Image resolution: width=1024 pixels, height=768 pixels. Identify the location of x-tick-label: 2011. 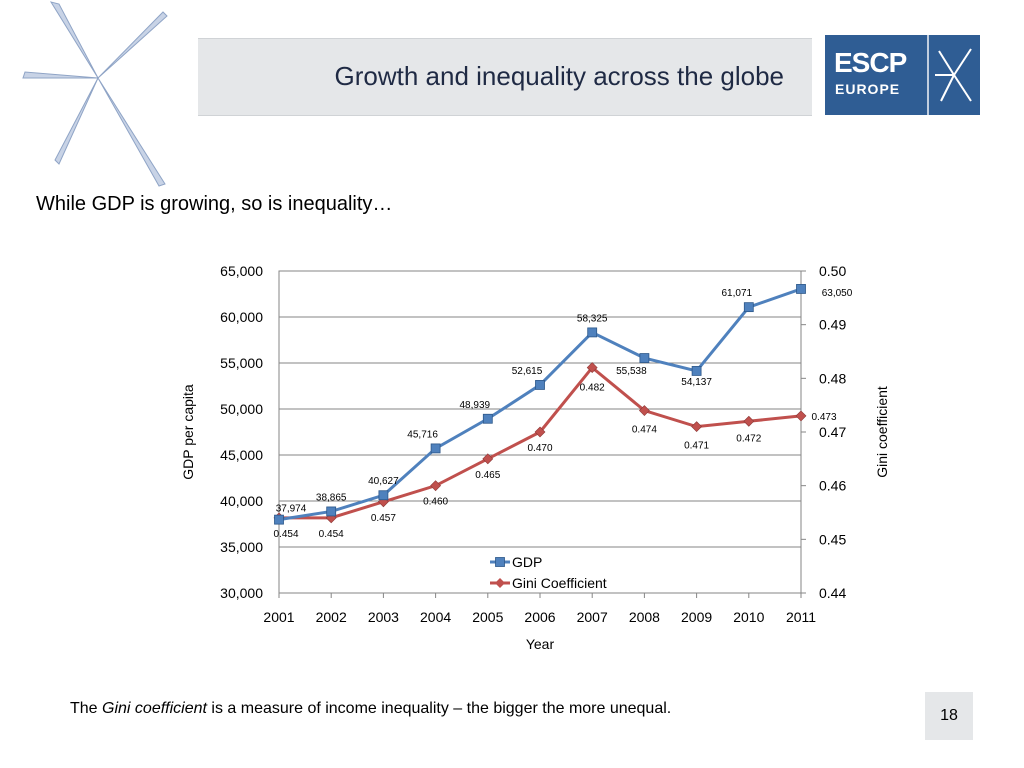
(801, 617).